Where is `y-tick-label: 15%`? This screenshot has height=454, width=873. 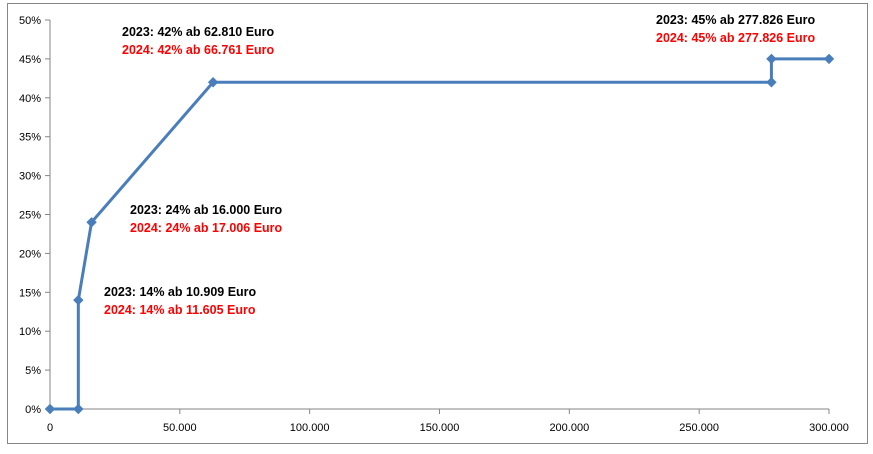 y-tick-label: 15% is located at coordinates (30, 293).